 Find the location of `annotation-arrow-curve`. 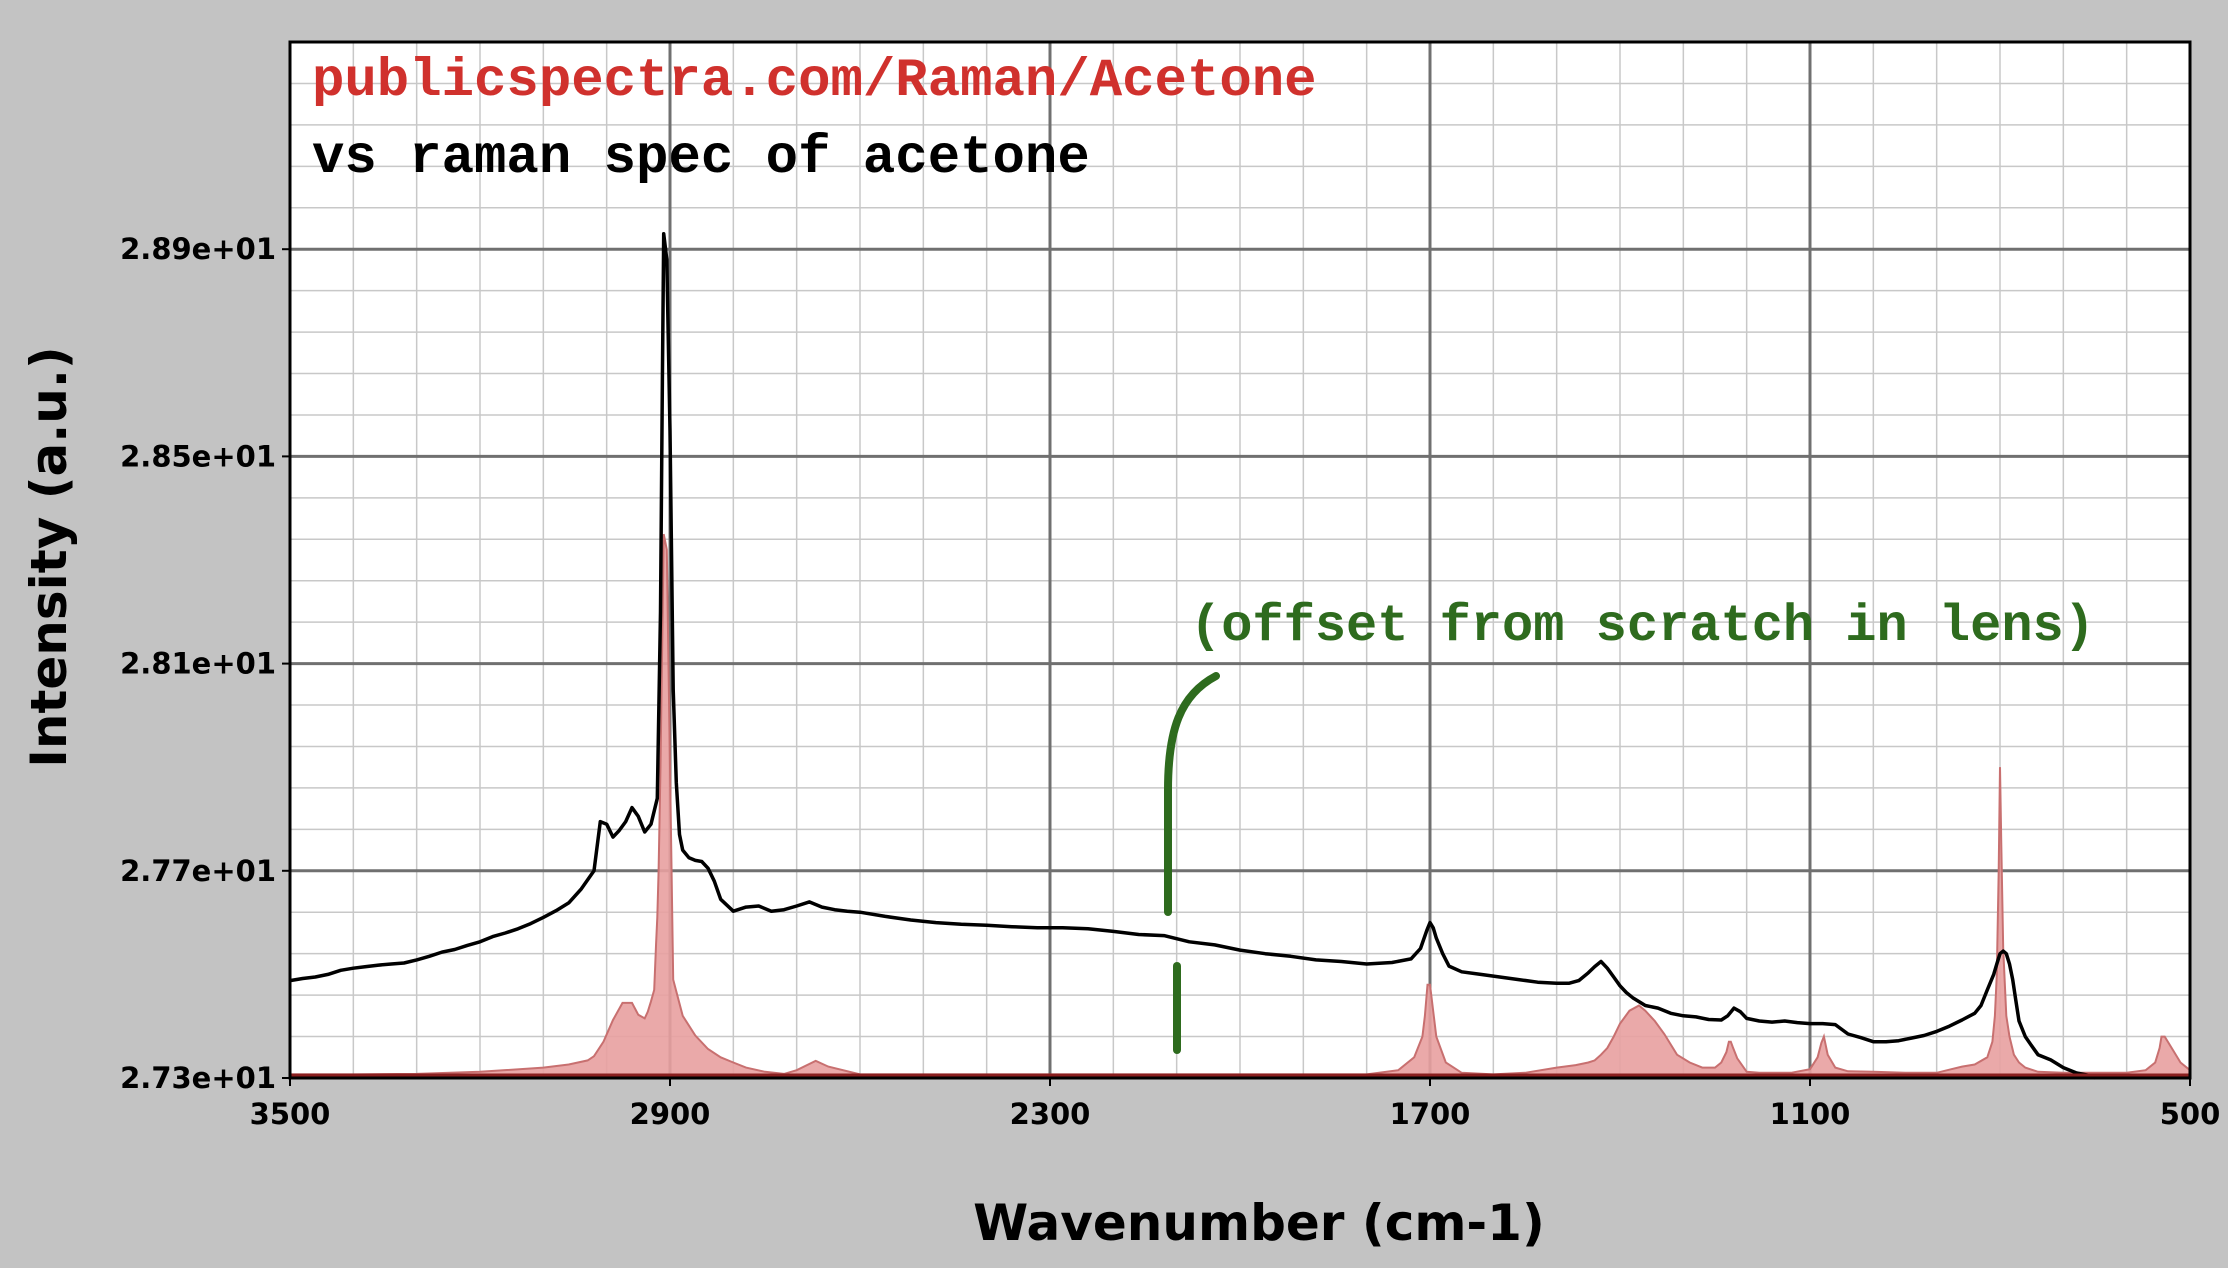

annotation-arrow-curve is located at coordinates (1192, 794).